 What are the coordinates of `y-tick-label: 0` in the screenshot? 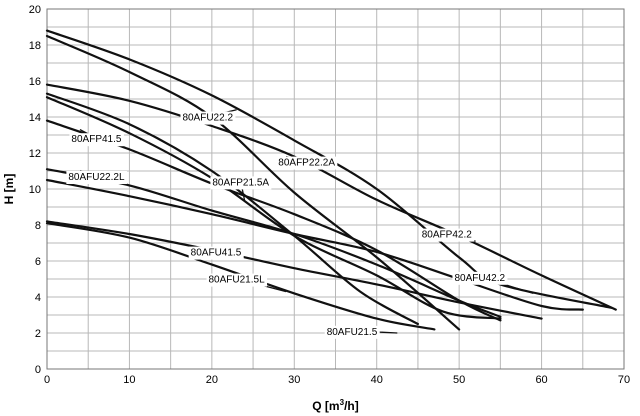 It's located at (38, 370).